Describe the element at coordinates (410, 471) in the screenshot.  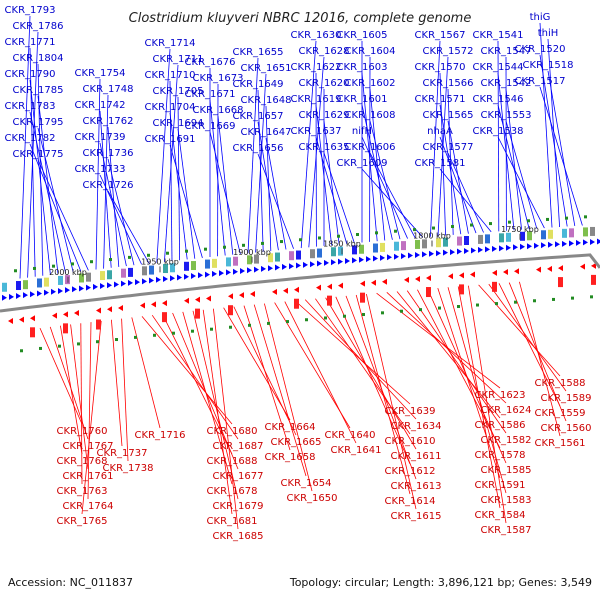
I see `reverse-gene-label: CKR_1612` at that location.